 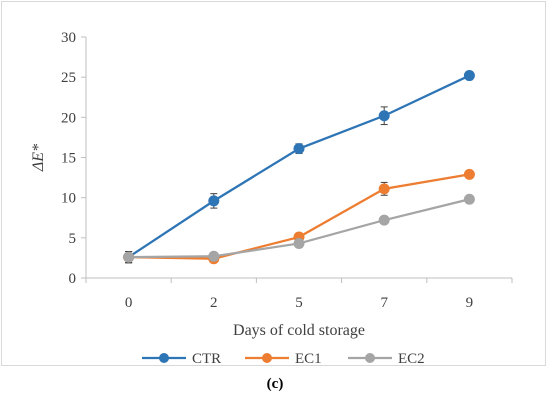 I want to click on y-tick-label: 0, so click(x=73, y=279).